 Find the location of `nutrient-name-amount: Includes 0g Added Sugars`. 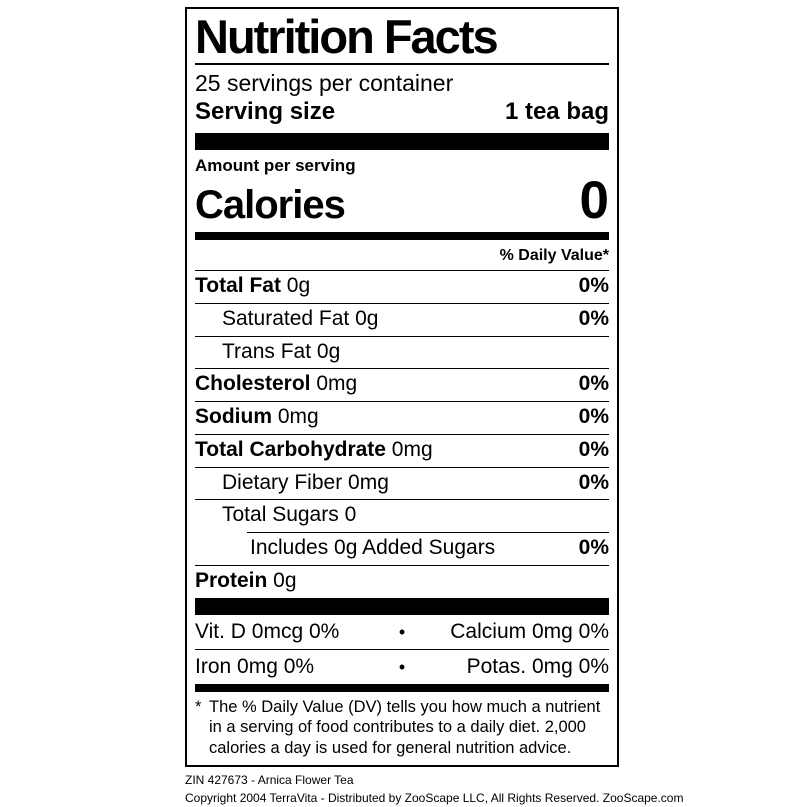

nutrient-name-amount: Includes 0g Added Sugars is located at coordinates (373, 548).